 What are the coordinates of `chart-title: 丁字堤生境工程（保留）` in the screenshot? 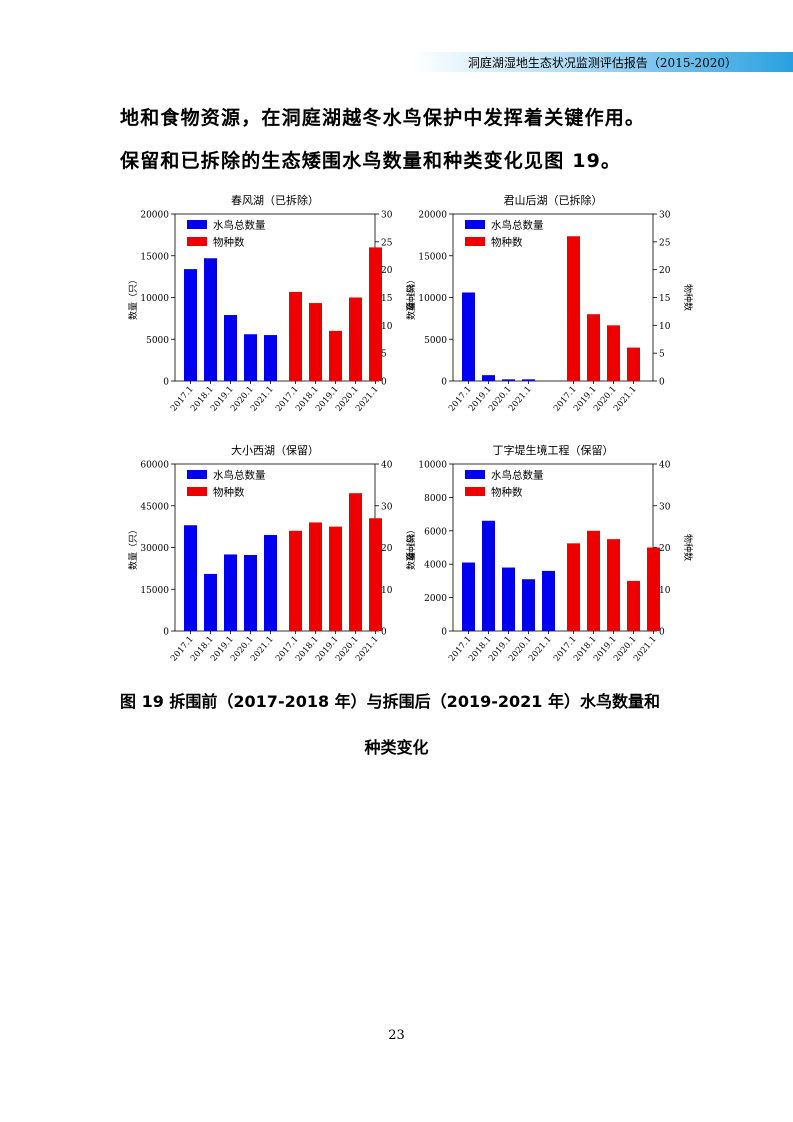 It's located at (553, 450).